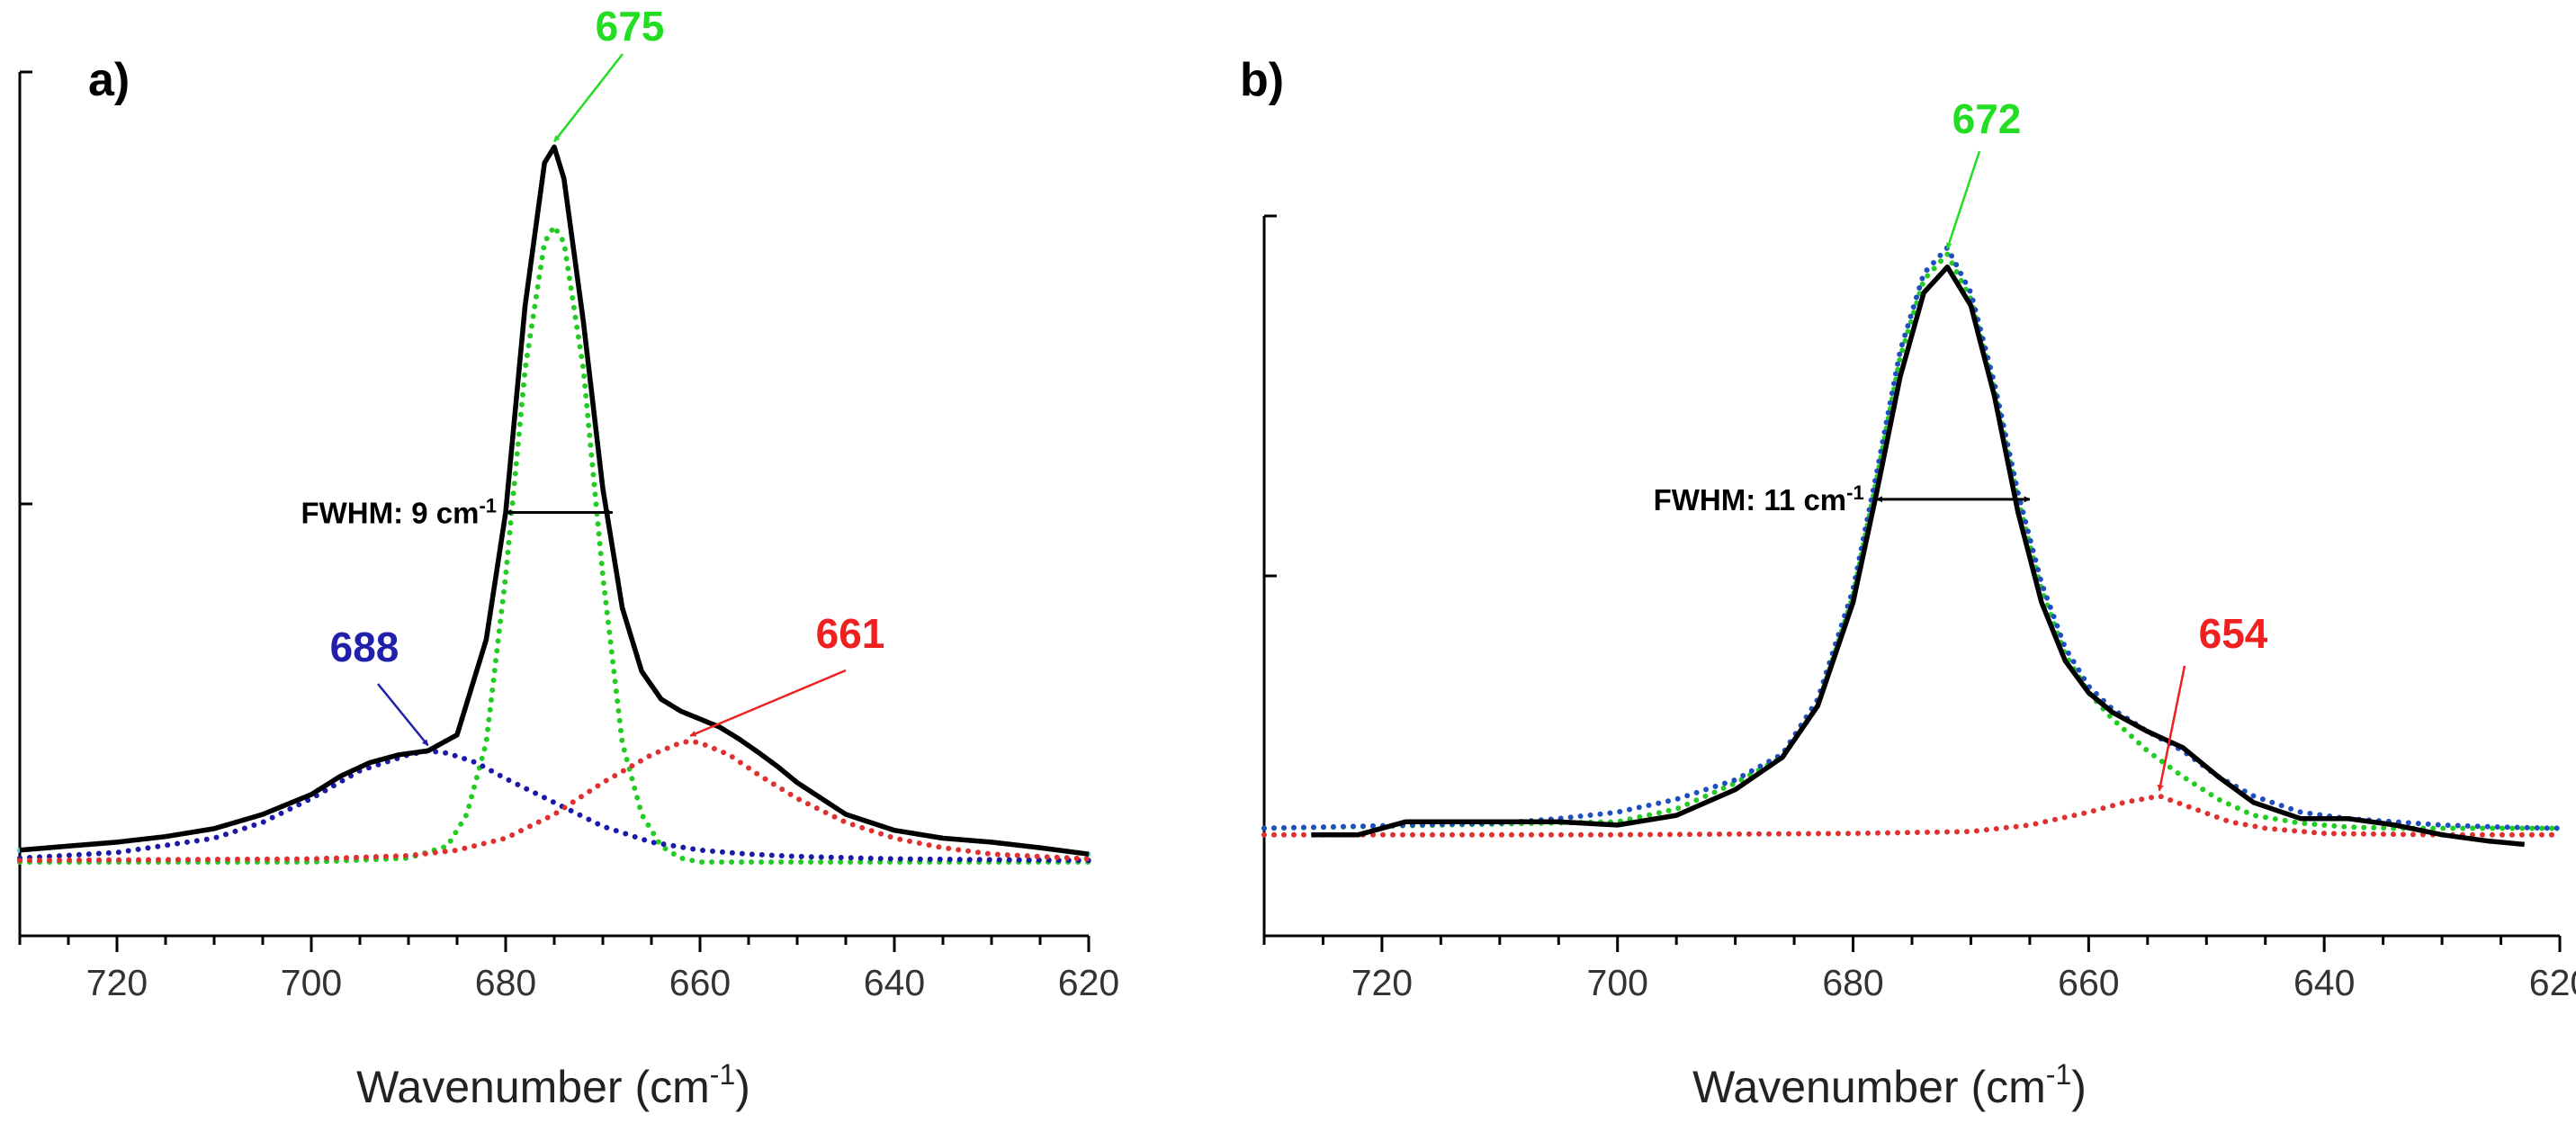 The image size is (2576, 1123). I want to click on panel-a-fwhm: FWHM: 9 cm-1, so click(458, 512).